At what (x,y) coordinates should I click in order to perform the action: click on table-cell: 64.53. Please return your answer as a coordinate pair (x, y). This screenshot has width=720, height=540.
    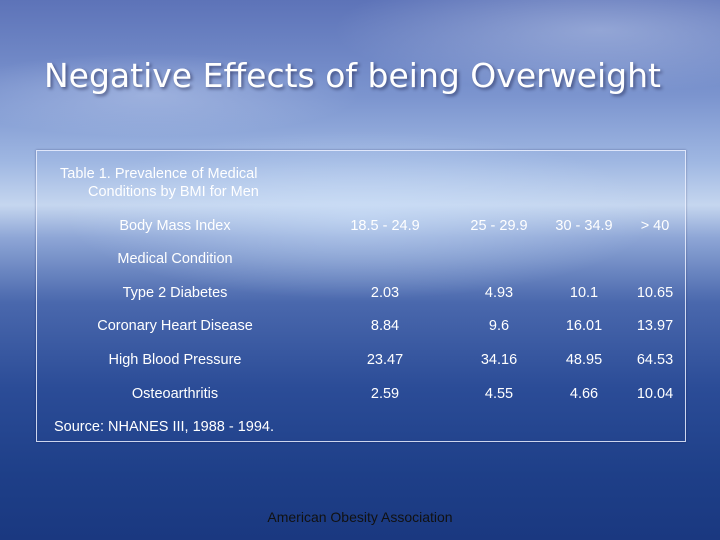
    Looking at the image, I should click on (655, 360).